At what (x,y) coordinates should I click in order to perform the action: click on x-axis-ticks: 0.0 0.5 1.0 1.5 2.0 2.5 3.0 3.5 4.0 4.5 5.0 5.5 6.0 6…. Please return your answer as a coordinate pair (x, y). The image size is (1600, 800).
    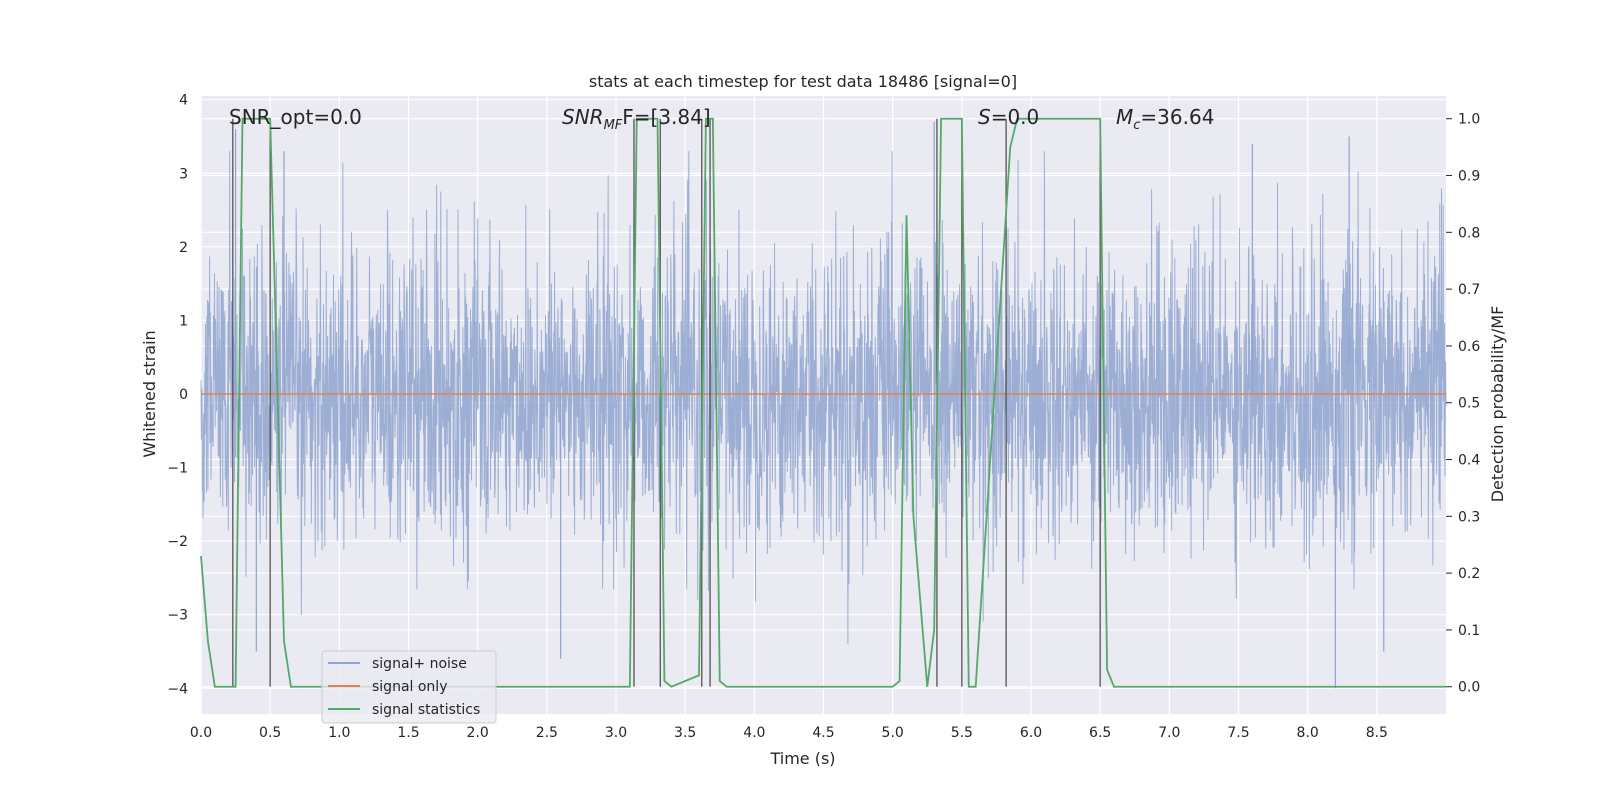
    Looking at the image, I should click on (789, 733).